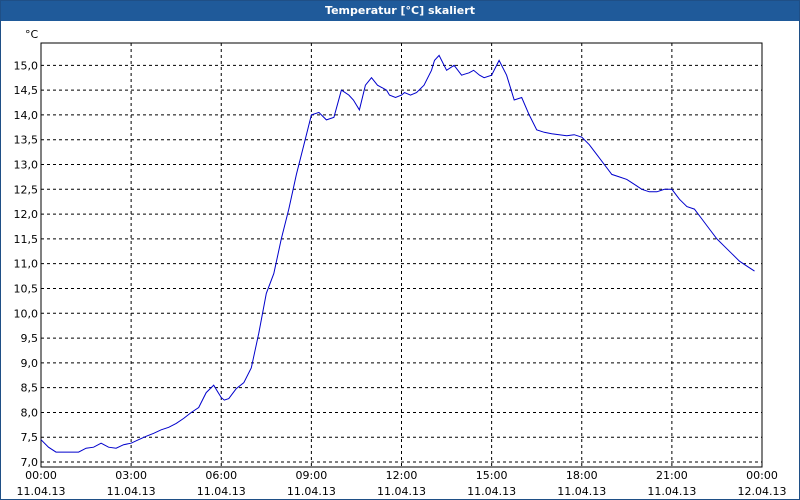 This screenshot has height=500, width=800. Describe the element at coordinates (30, 338) in the screenshot. I see `y-tick-label: 9,5` at that location.